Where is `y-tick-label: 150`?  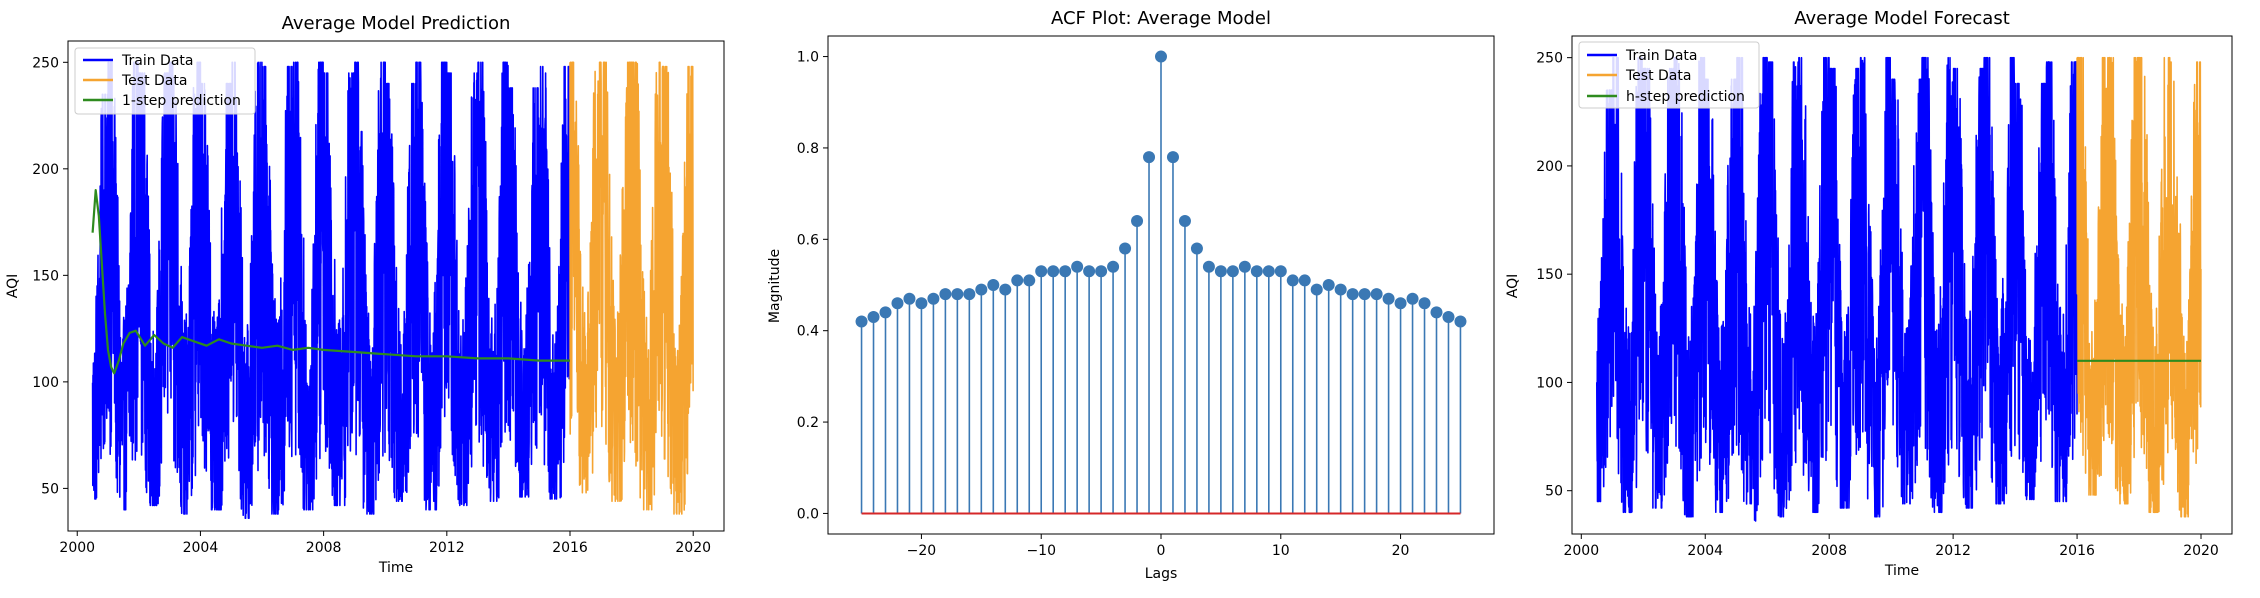
y-tick-label: 150 is located at coordinates (1549, 275).